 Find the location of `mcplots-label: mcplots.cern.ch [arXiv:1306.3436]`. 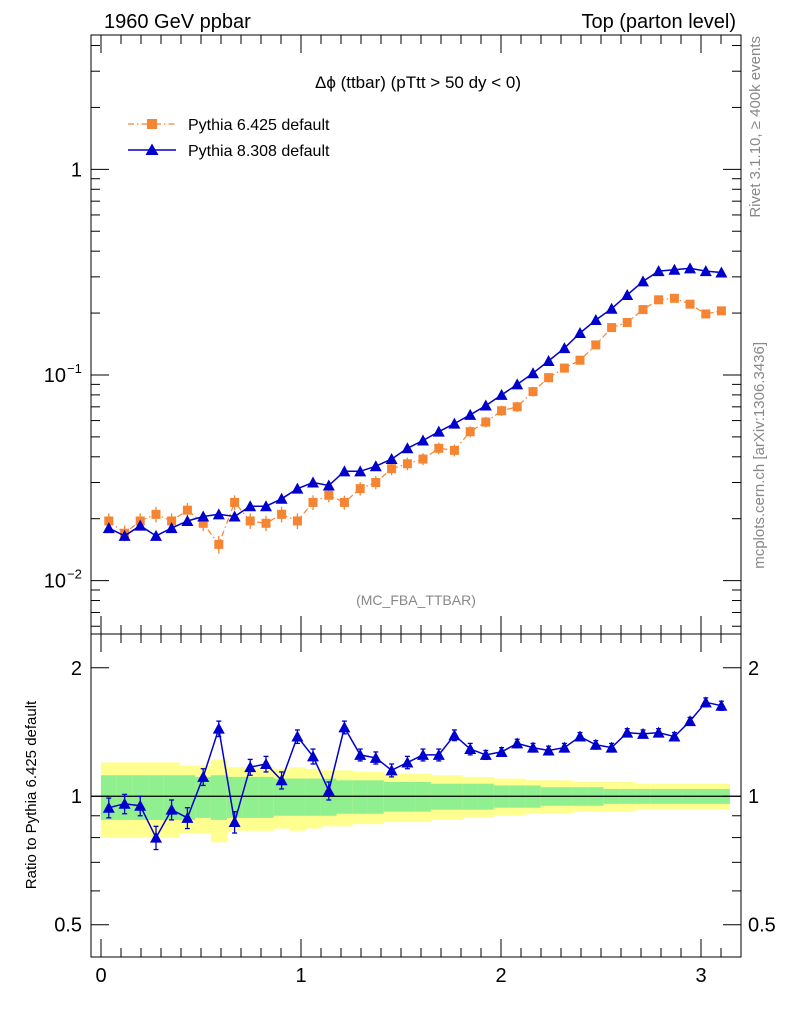

mcplots-label: mcplots.cern.ch [arXiv:1306.3436] is located at coordinates (759, 455).